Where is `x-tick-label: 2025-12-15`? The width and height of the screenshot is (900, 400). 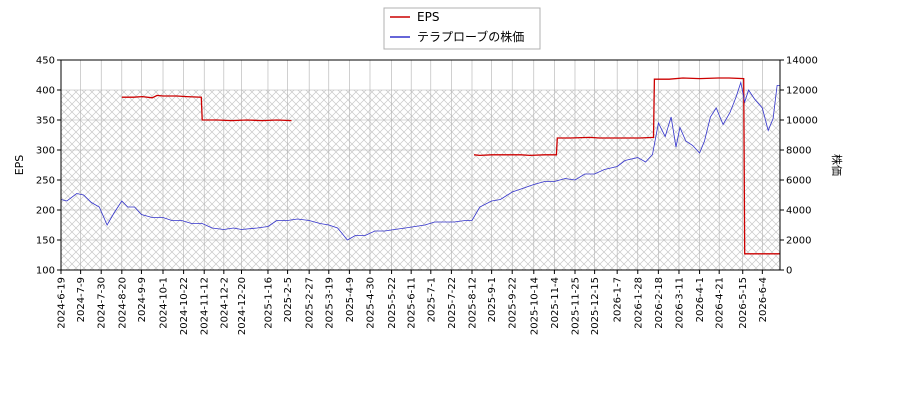
x-tick-label: 2025-12-15 is located at coordinates (595, 306).